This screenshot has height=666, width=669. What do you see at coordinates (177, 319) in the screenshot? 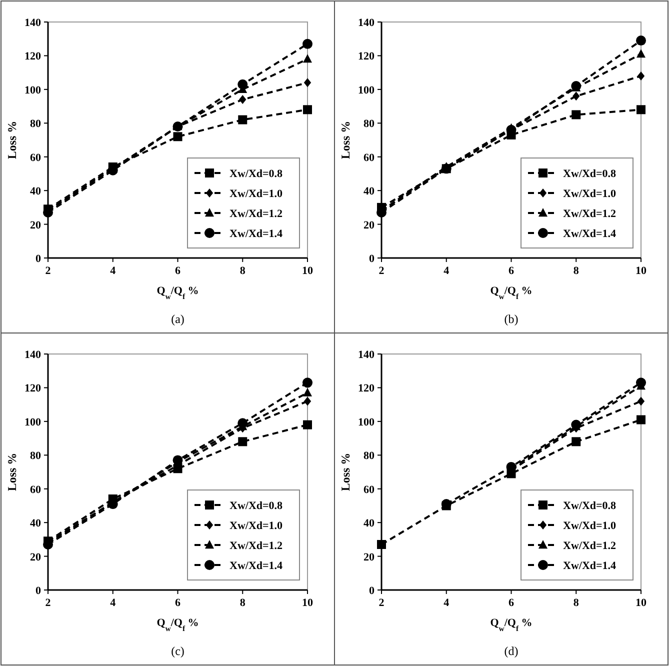
I see `text: (a)` at bounding box center [177, 319].